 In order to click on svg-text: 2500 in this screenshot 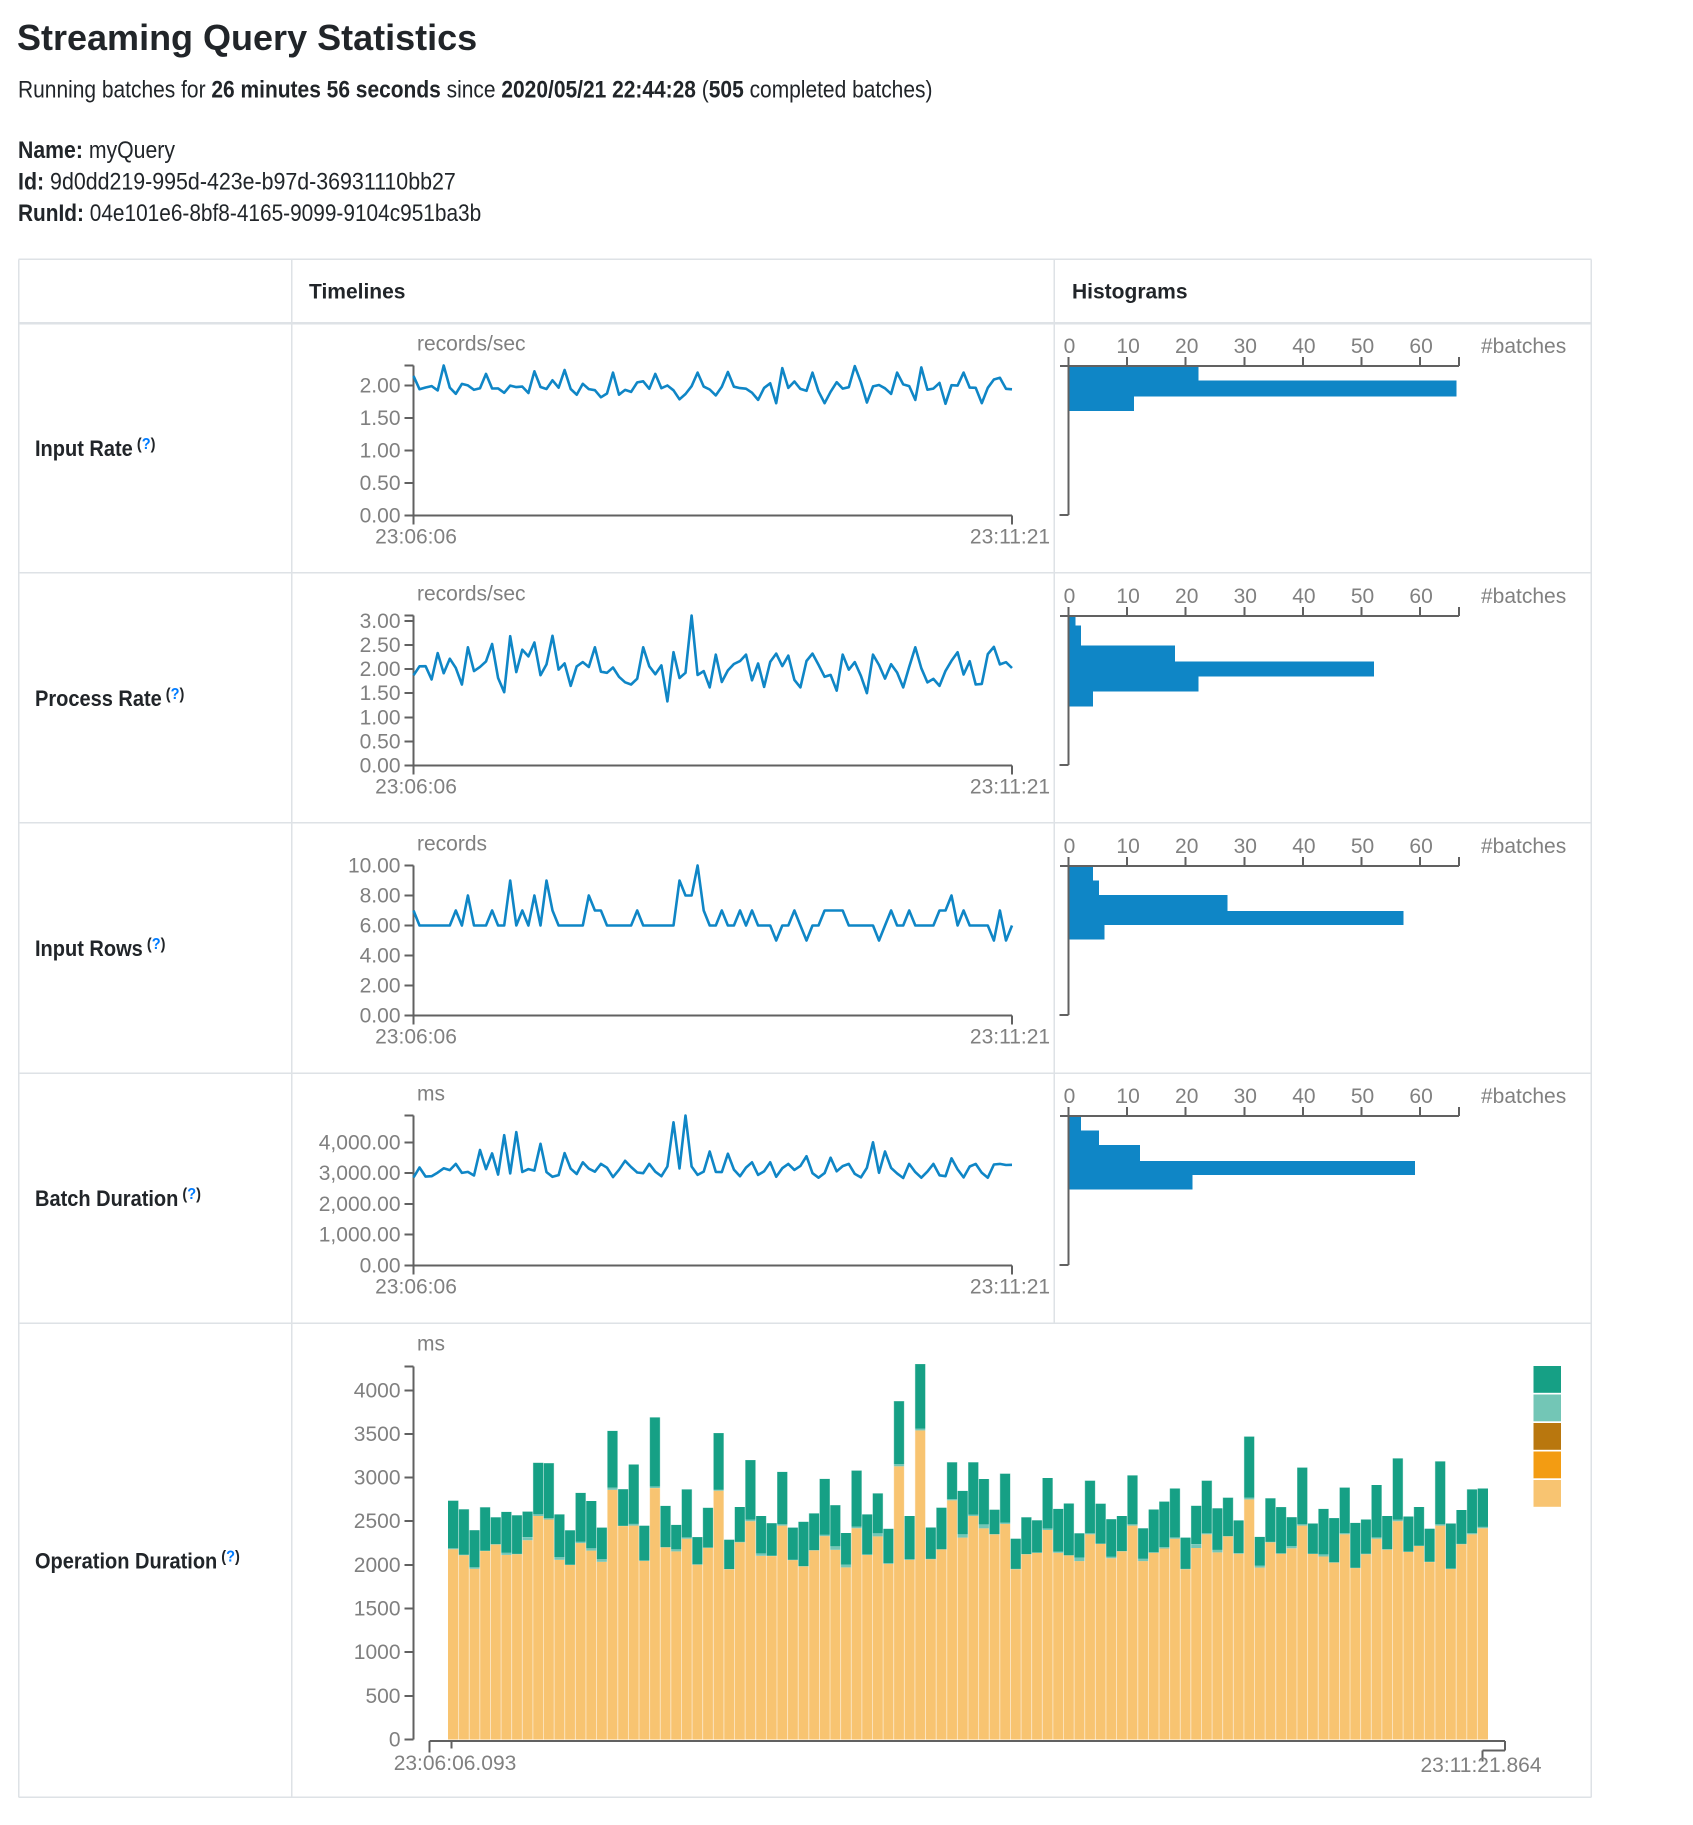, I will do `click(377, 1521)`.